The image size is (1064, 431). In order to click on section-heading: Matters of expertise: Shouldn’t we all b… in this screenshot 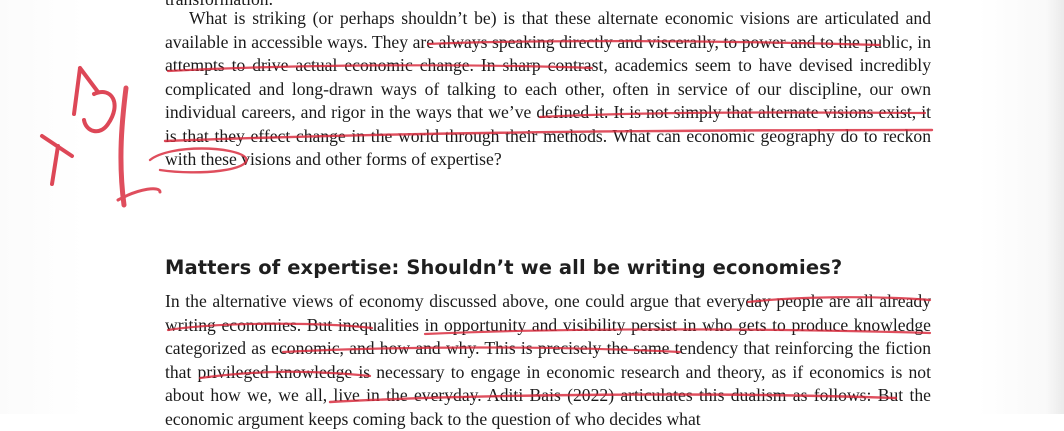, I will do `click(504, 267)`.